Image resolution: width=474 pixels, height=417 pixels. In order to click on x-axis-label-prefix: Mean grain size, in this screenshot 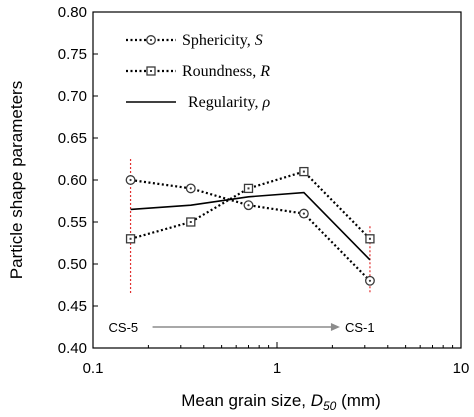, I will do `click(245, 400)`.